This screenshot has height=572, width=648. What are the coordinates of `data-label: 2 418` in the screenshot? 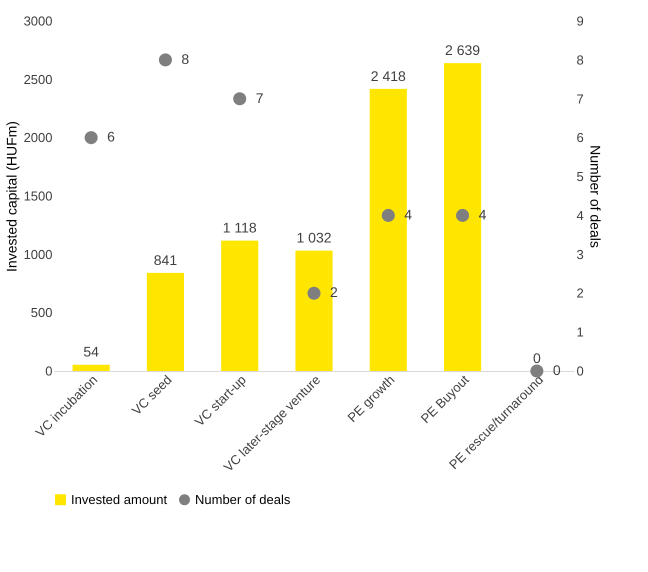 It's located at (388, 76).